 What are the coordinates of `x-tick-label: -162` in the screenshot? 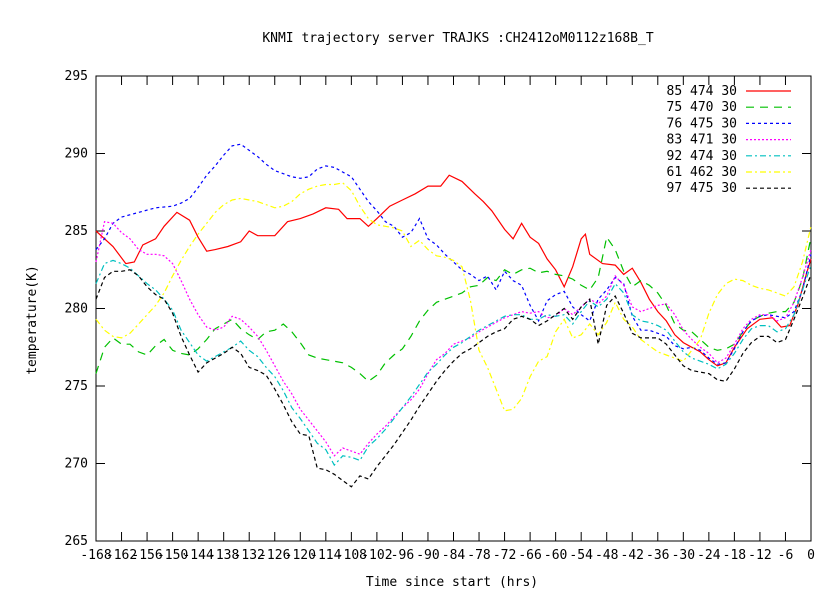 It's located at (121, 555).